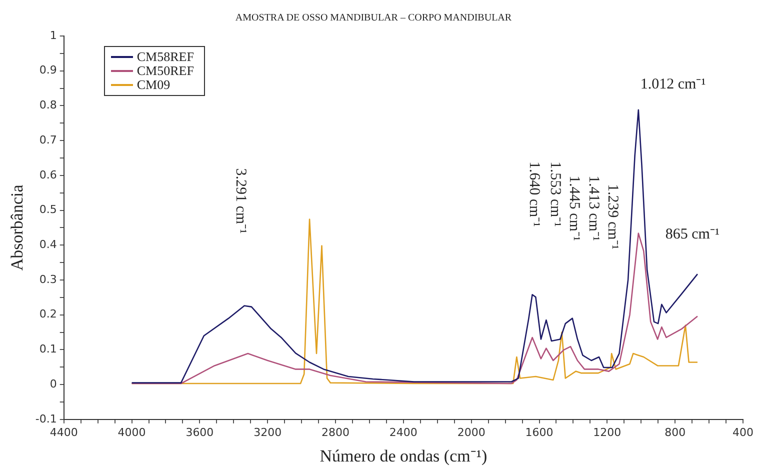 The width and height of the screenshot is (757, 475). I want to click on x-tick-label: 4000, so click(132, 432).